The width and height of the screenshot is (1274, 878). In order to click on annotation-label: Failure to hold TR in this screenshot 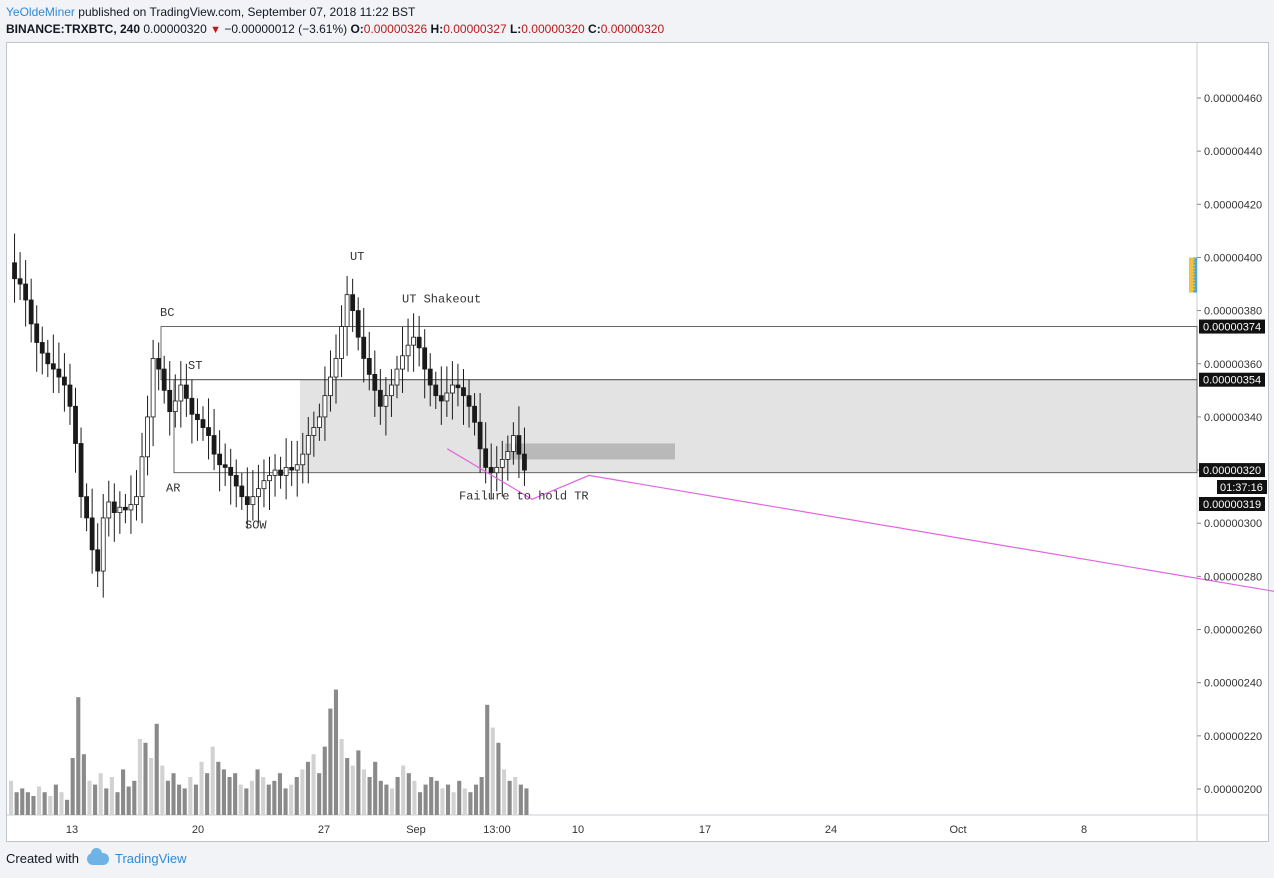, I will do `click(524, 496)`.